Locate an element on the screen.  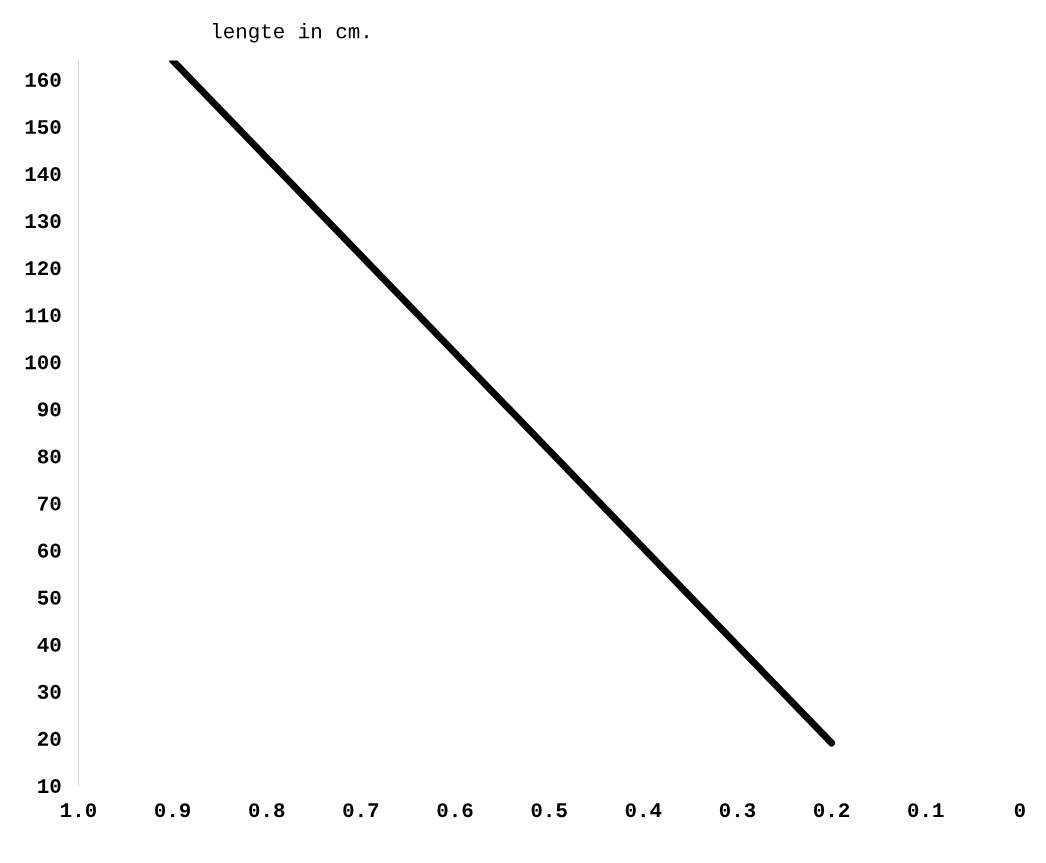
y-tick-label: 50 is located at coordinates (49, 597).